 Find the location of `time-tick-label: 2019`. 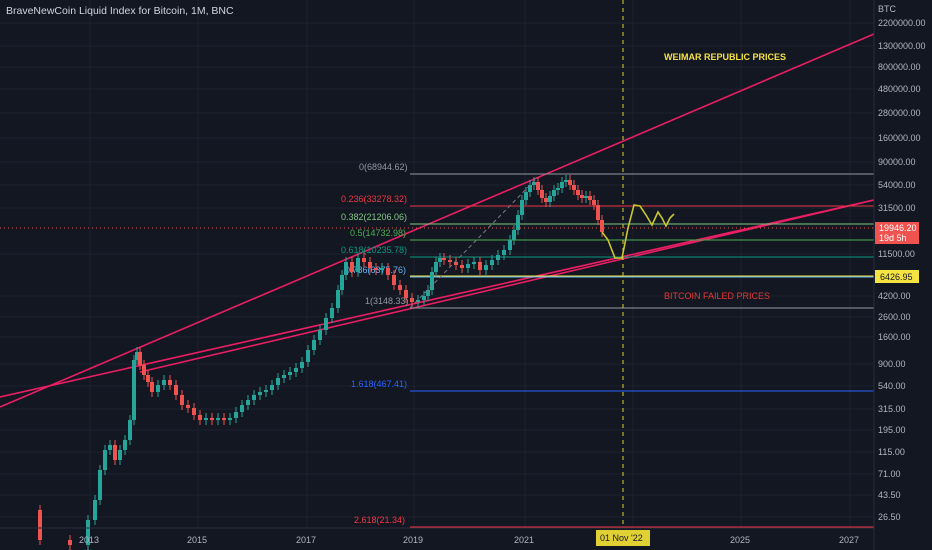

time-tick-label: 2019 is located at coordinates (413, 540).